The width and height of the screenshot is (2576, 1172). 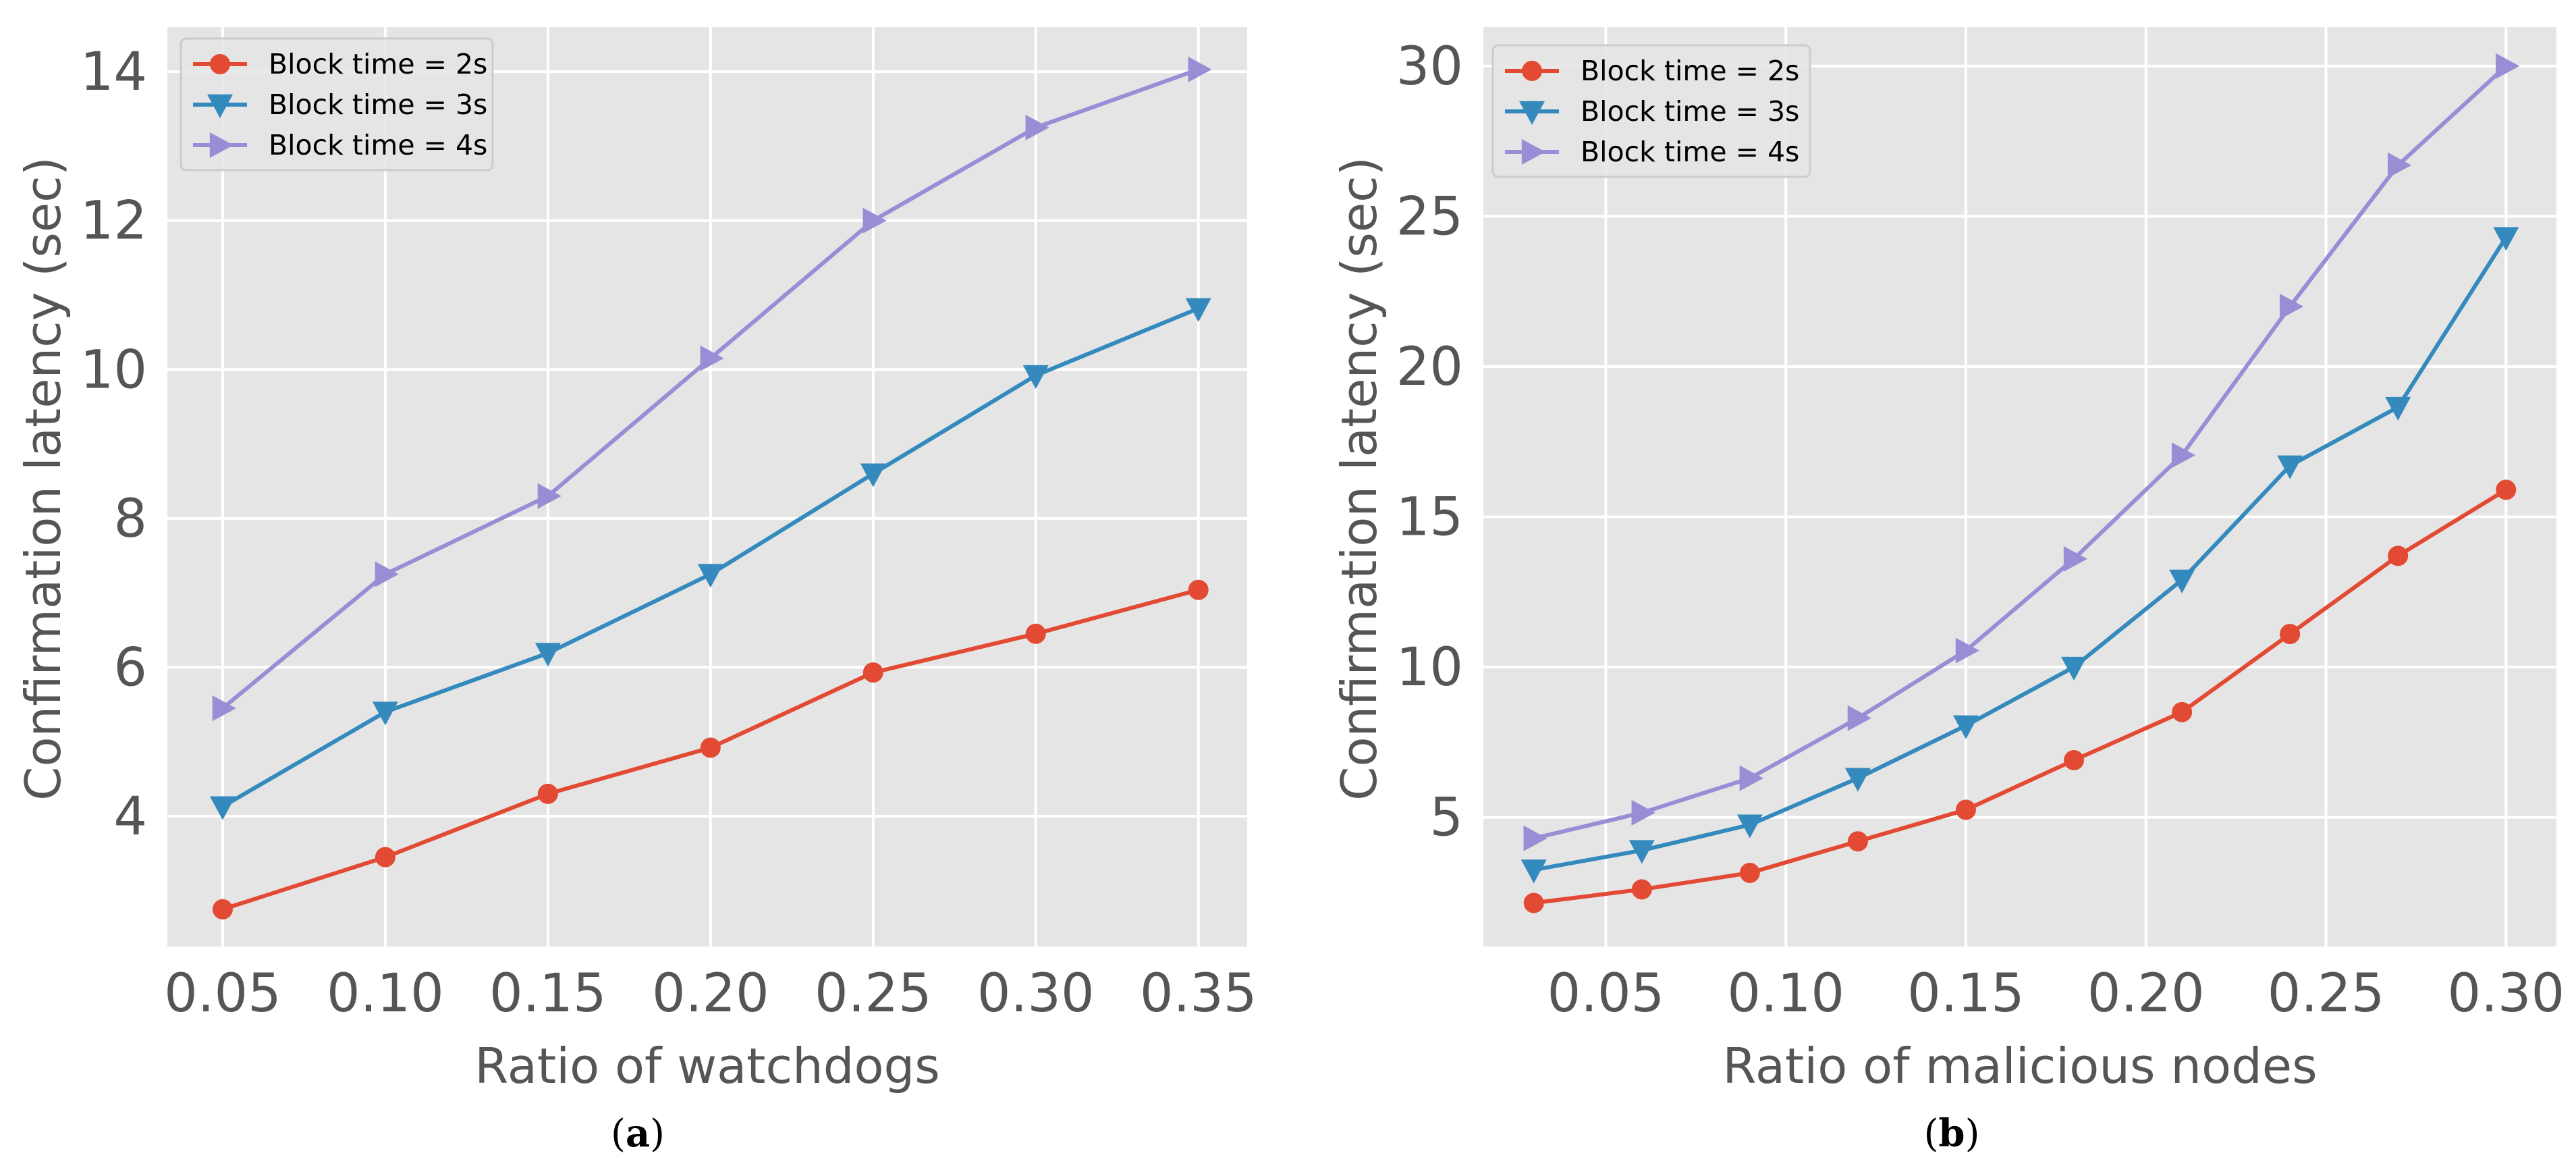 What do you see at coordinates (1429, 442) in the screenshot?
I see `y-tick-labels-b: 5 10 15 20 25 30` at bounding box center [1429, 442].